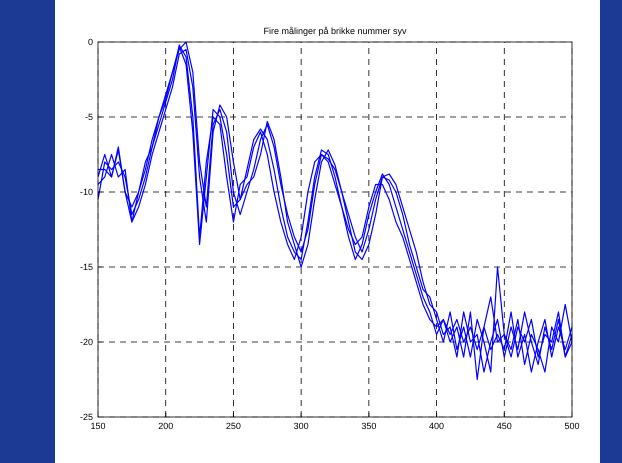  Describe the element at coordinates (233, 426) in the screenshot. I see `x-tick-label: 250` at that location.